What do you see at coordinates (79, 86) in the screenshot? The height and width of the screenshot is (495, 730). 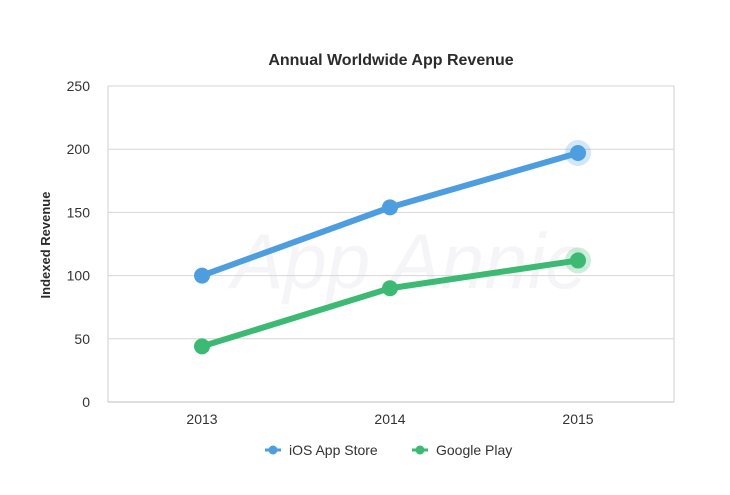 I see `y-tick-label: 250` at bounding box center [79, 86].